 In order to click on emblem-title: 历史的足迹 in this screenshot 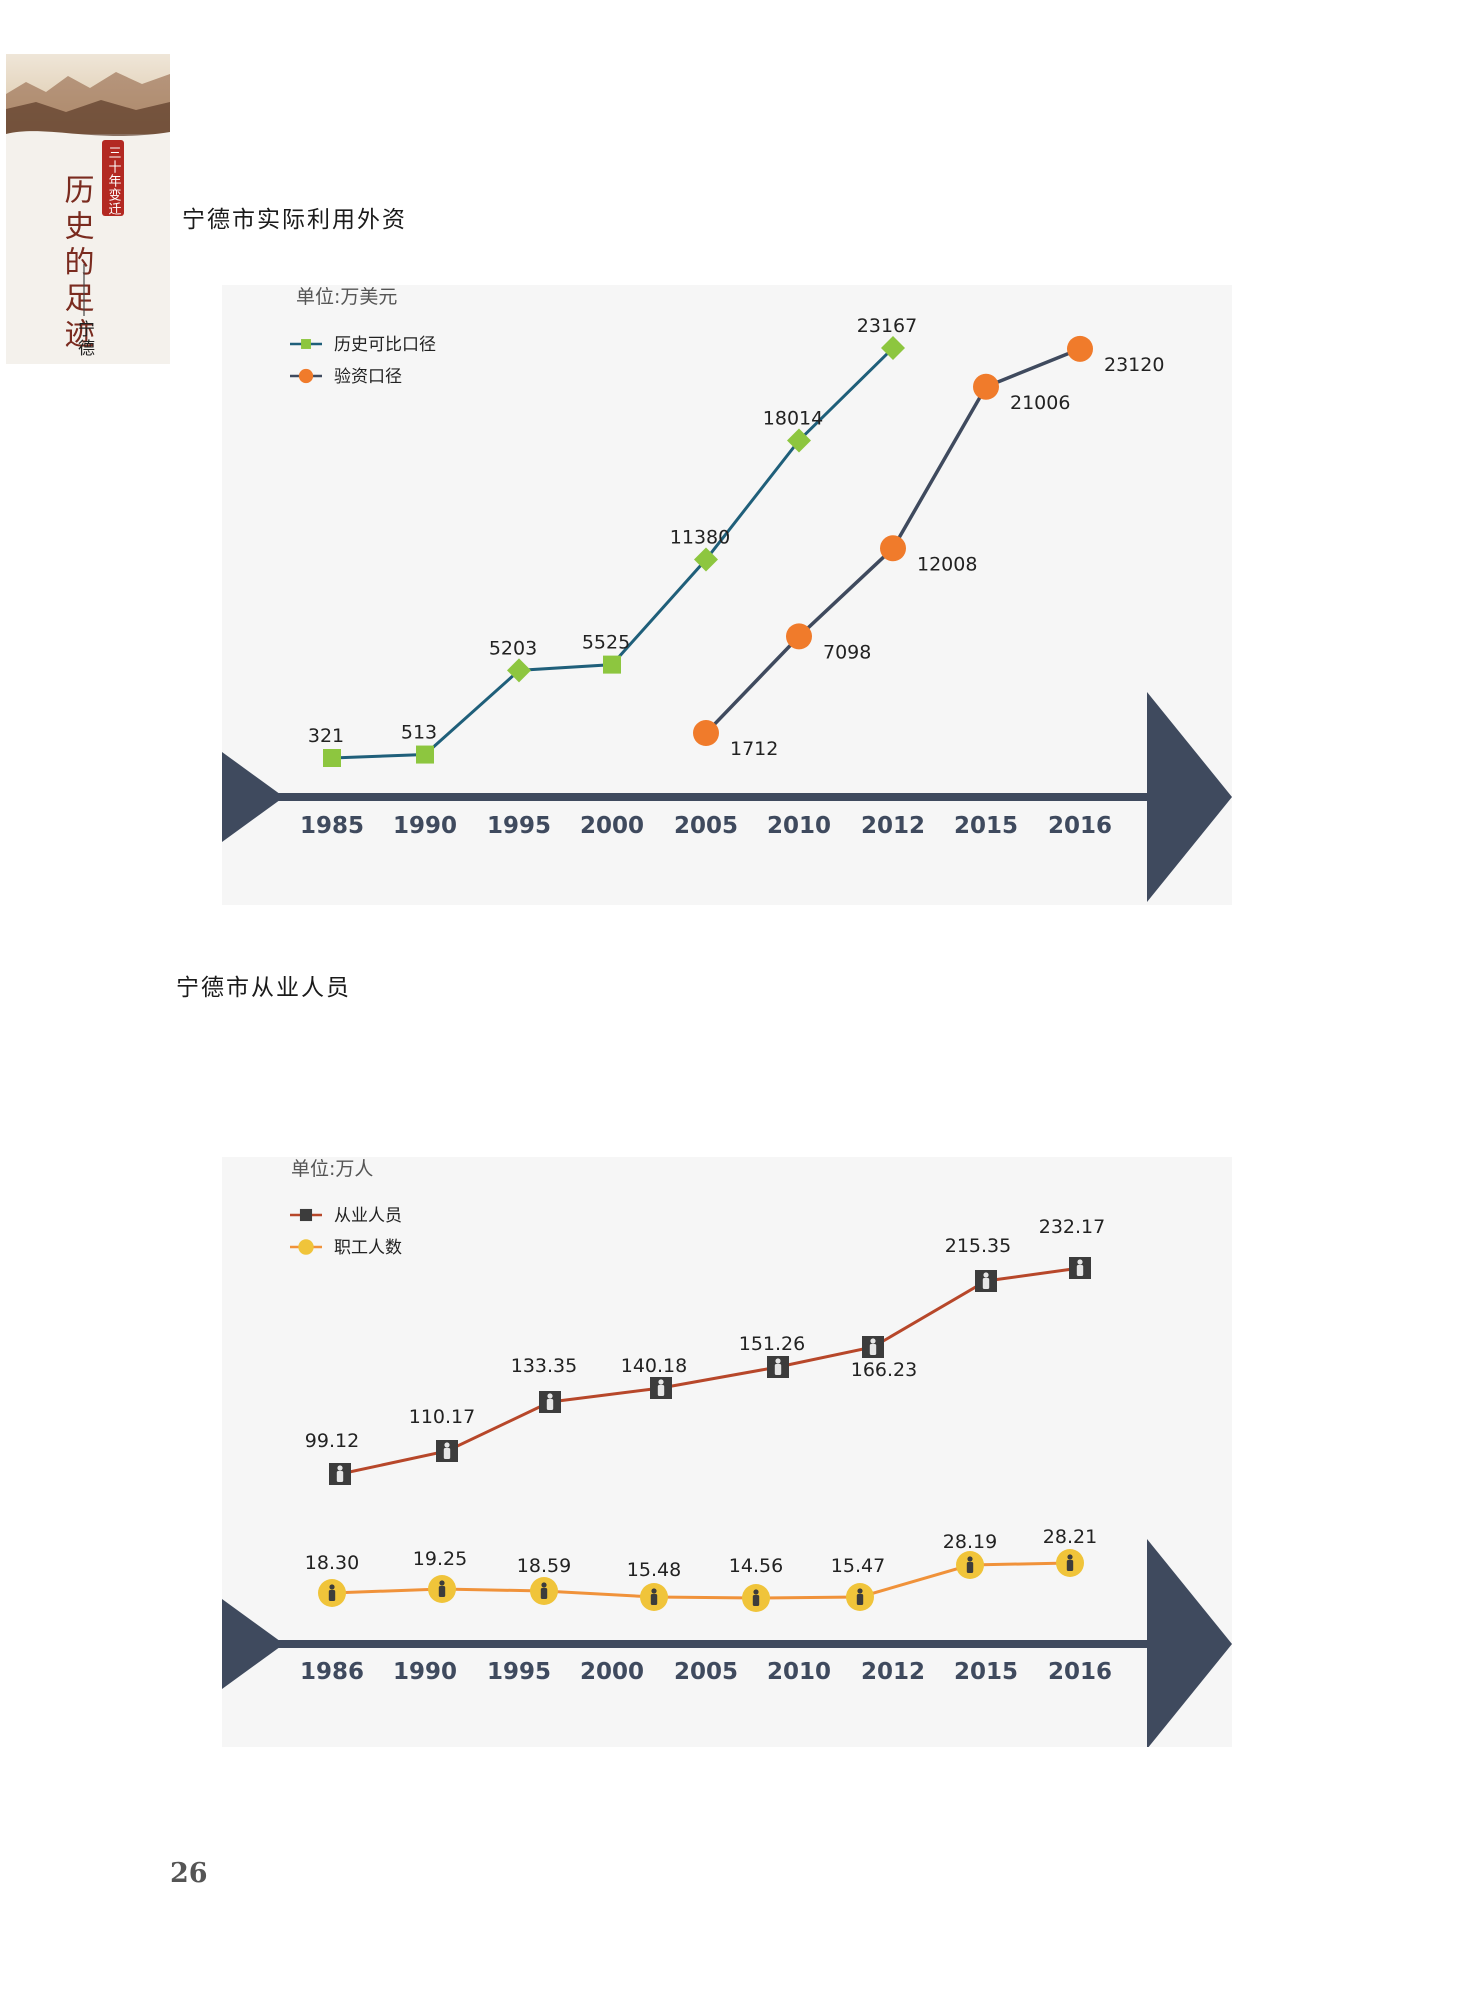, I will do `click(76, 264)`.